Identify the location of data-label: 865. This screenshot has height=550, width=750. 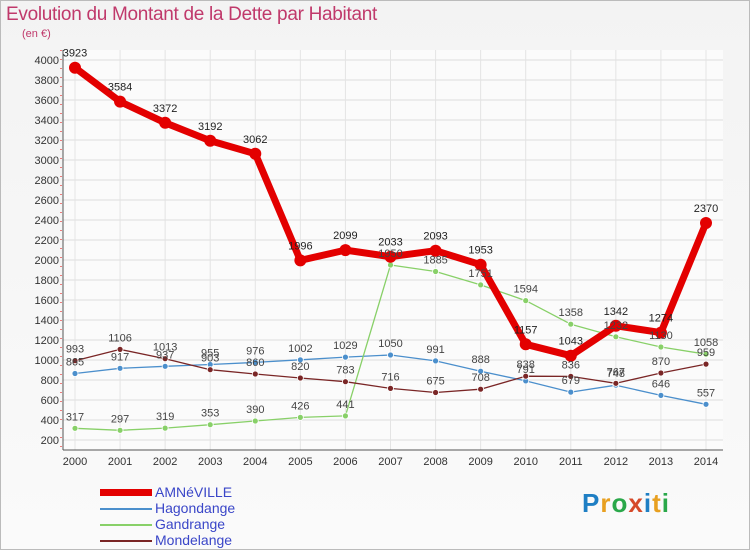
(75, 363).